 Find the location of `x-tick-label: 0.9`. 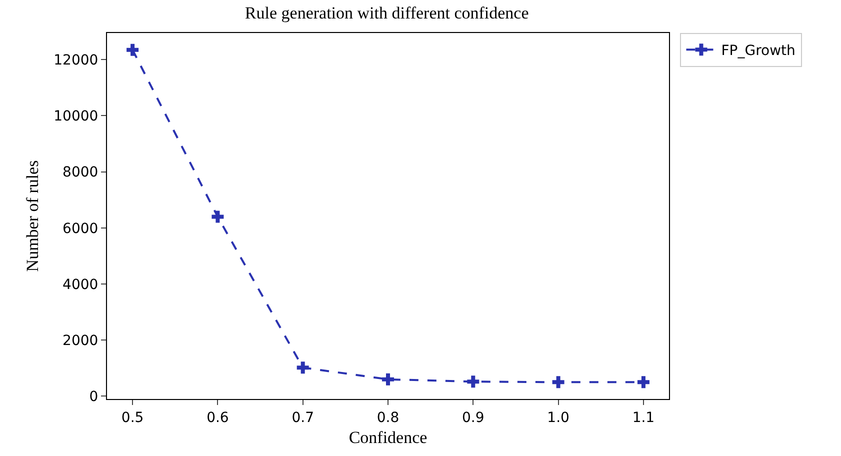

x-tick-label: 0.9 is located at coordinates (473, 418).